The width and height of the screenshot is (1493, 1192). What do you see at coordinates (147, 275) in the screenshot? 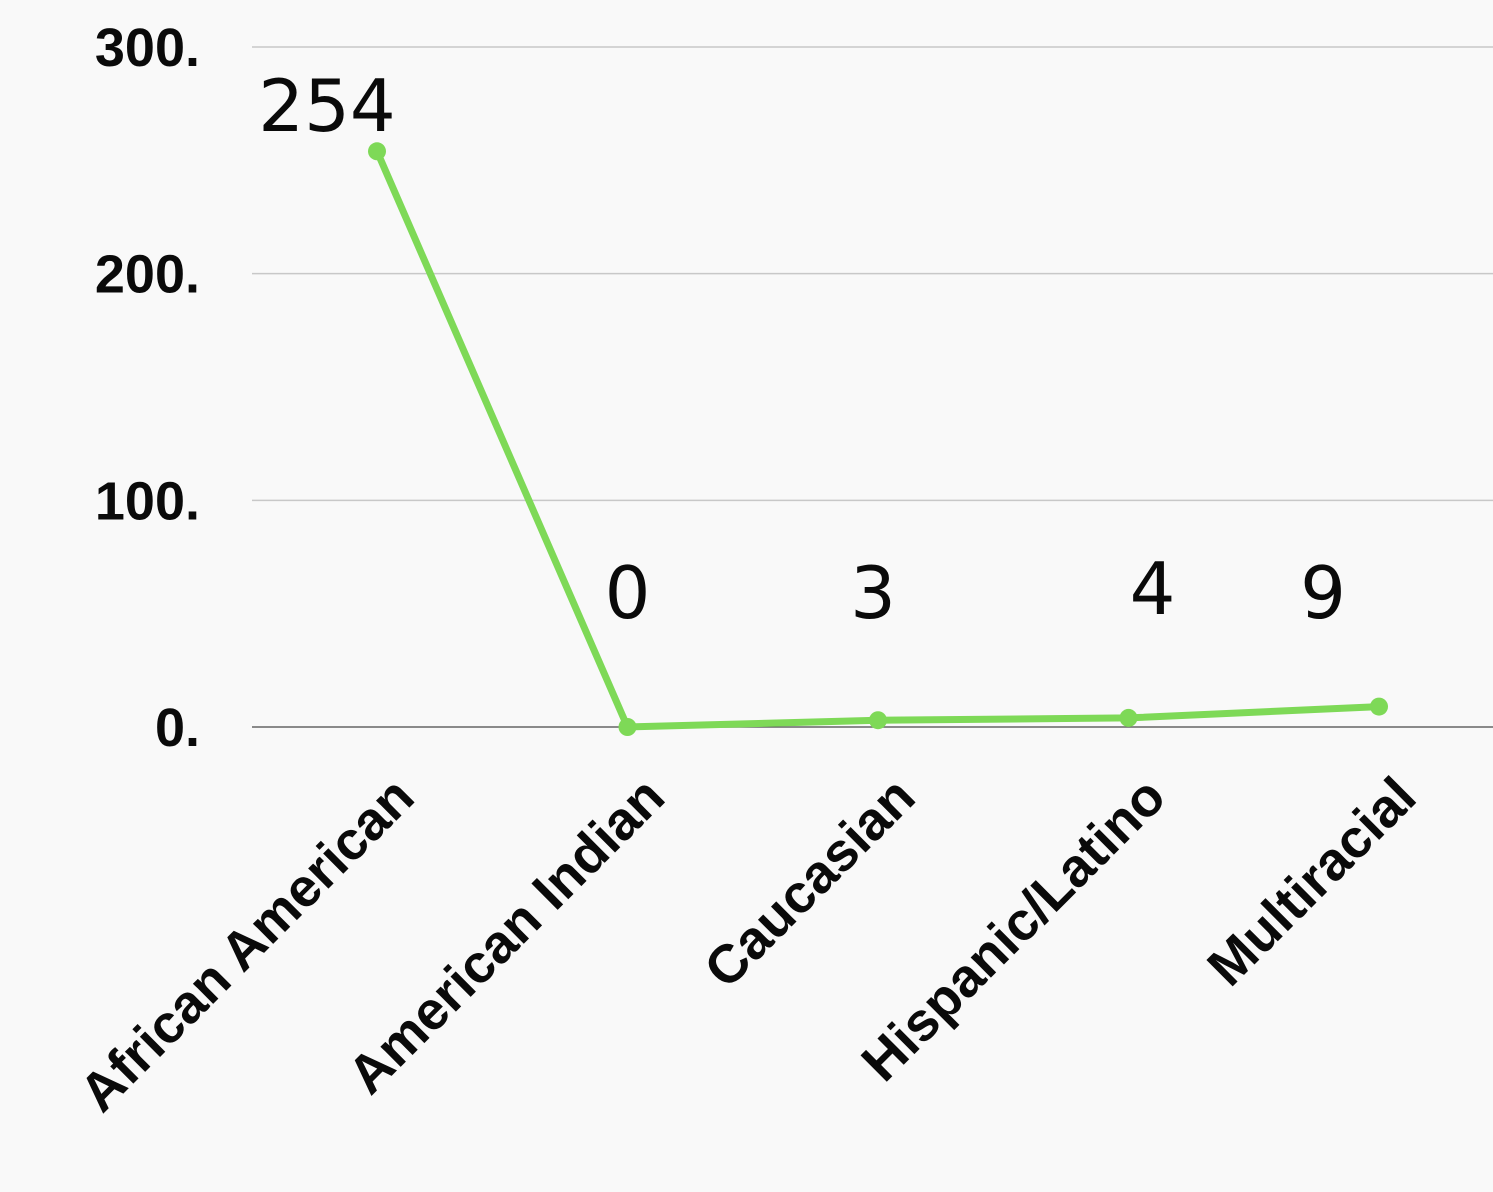
I see `y-tick-label: 200.` at bounding box center [147, 275].